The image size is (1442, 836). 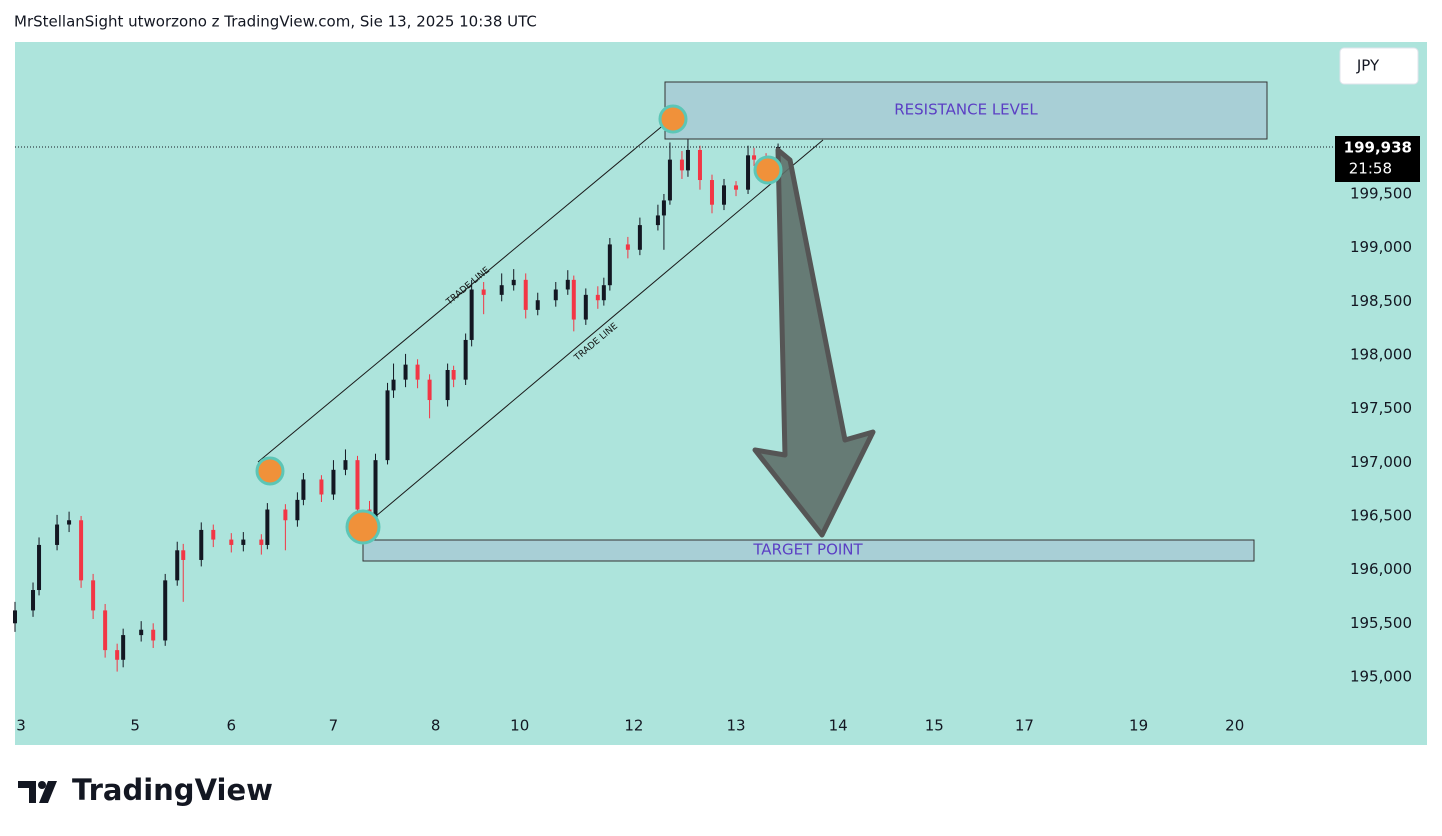 What do you see at coordinates (1381, 193) in the screenshot?
I see `y-tick-label: 199,500` at bounding box center [1381, 193].